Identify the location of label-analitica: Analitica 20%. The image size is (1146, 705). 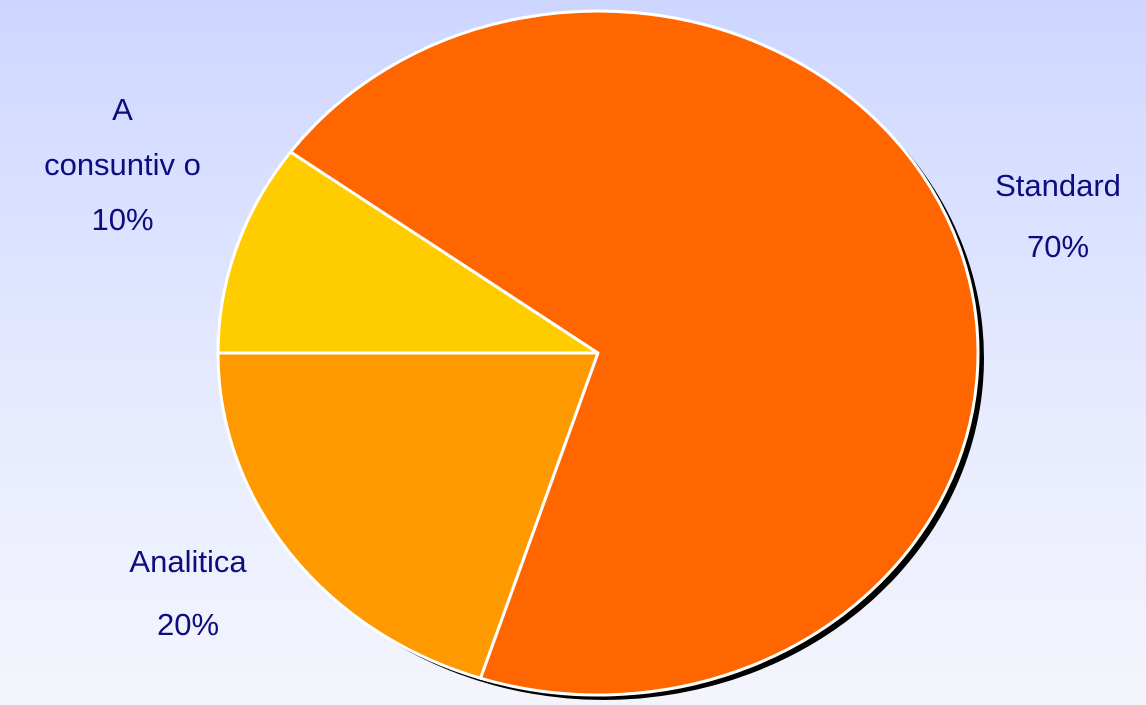
(188, 593).